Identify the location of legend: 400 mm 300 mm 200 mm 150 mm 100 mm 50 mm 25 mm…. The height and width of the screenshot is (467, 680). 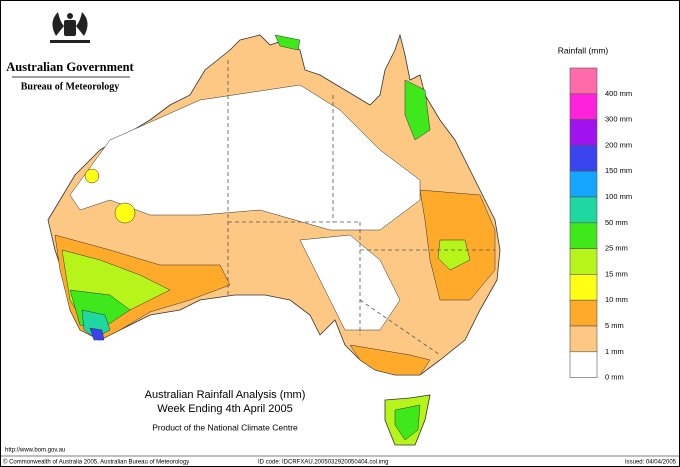
(600, 224).